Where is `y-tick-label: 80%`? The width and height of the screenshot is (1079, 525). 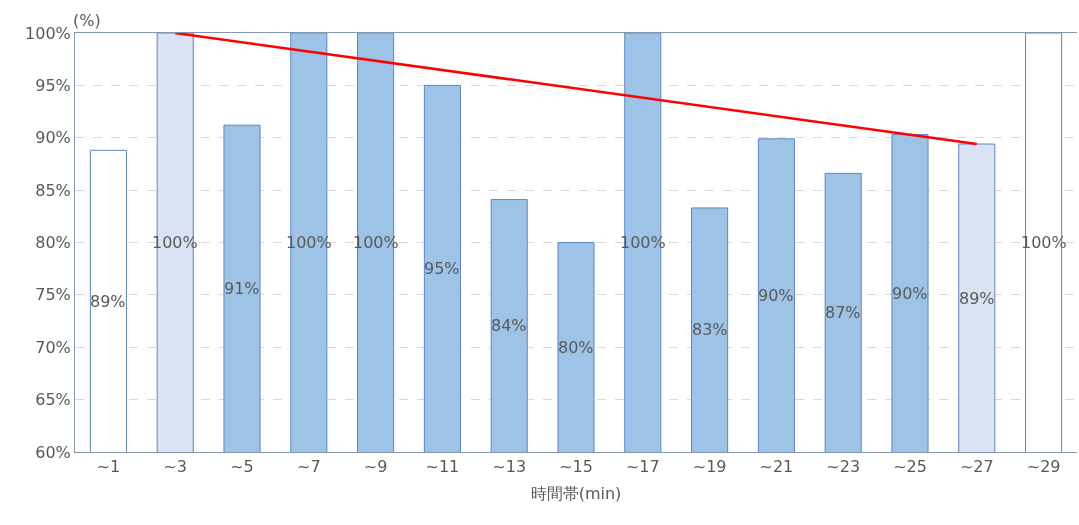
y-tick-label: 80% is located at coordinates (53, 243).